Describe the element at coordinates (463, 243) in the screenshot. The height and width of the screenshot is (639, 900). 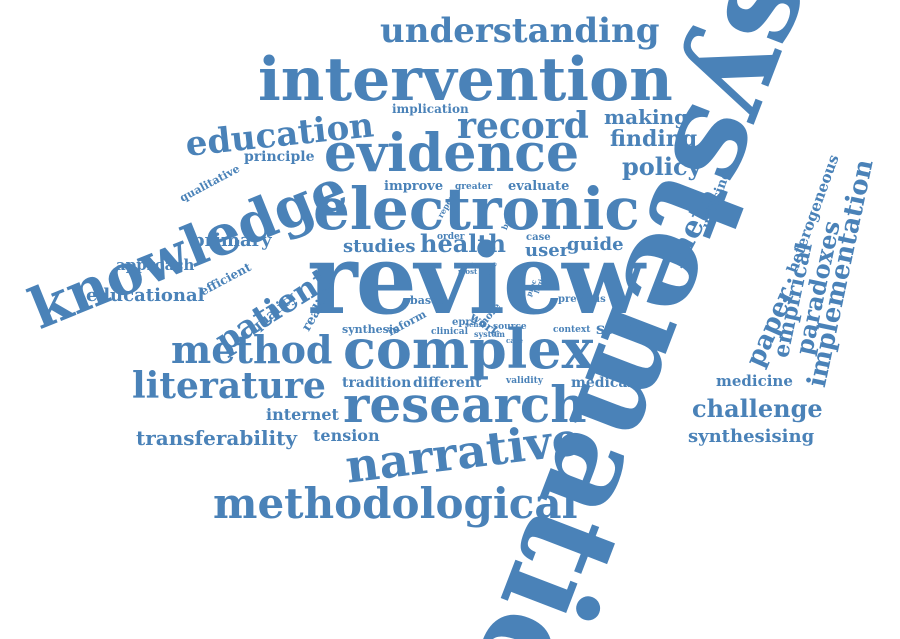
I see `word-health: health` at that location.